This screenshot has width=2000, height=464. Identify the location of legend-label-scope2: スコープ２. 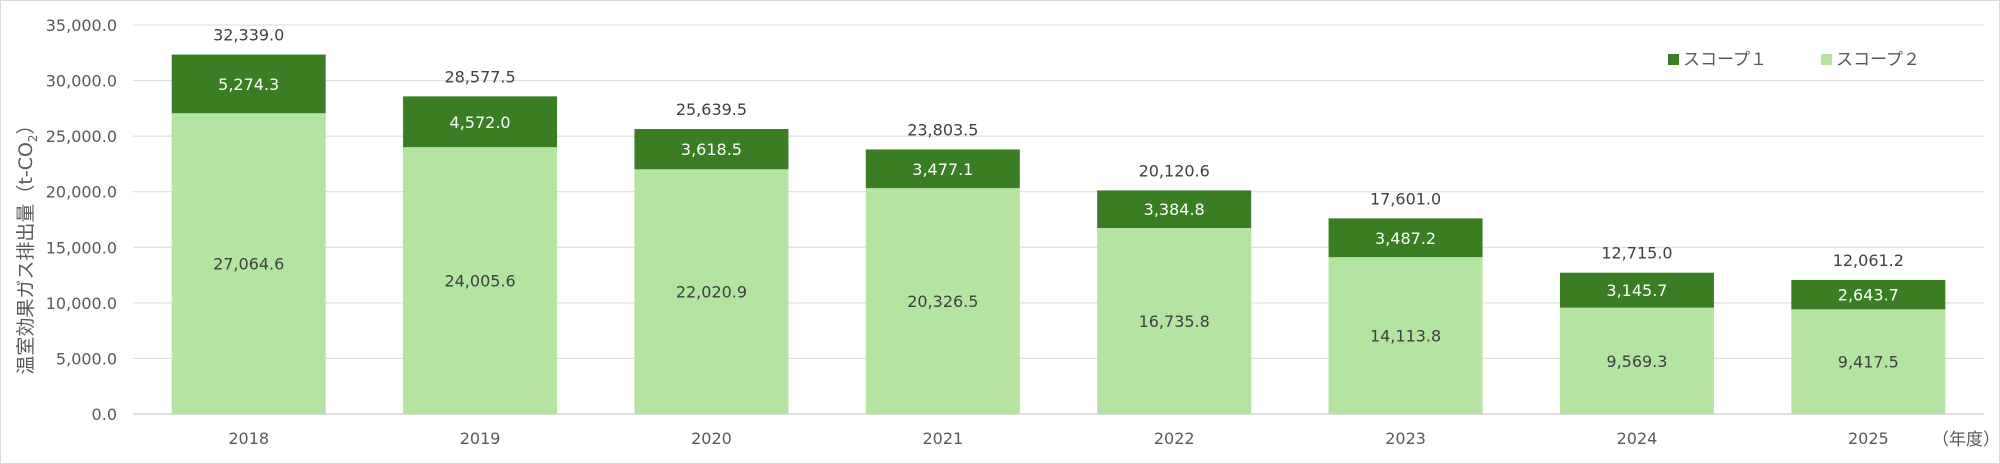
(1878, 60).